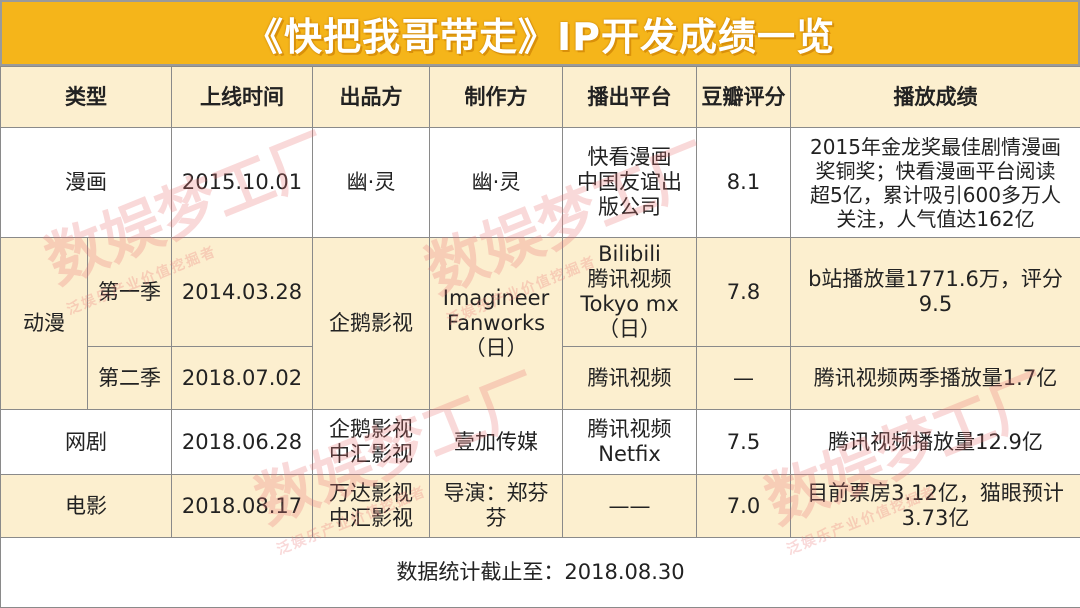 This screenshot has height=608, width=1080. What do you see at coordinates (629, 207) in the screenshot?
I see `line: 版公司` at bounding box center [629, 207].